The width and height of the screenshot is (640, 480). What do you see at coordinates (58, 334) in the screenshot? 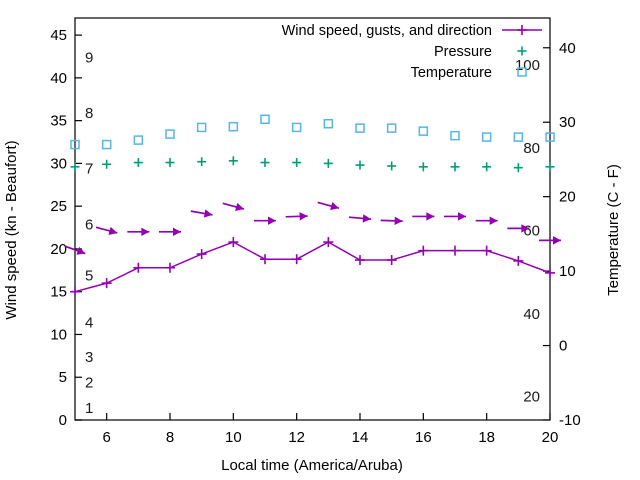
I see `left-tick-label: 10` at bounding box center [58, 334].